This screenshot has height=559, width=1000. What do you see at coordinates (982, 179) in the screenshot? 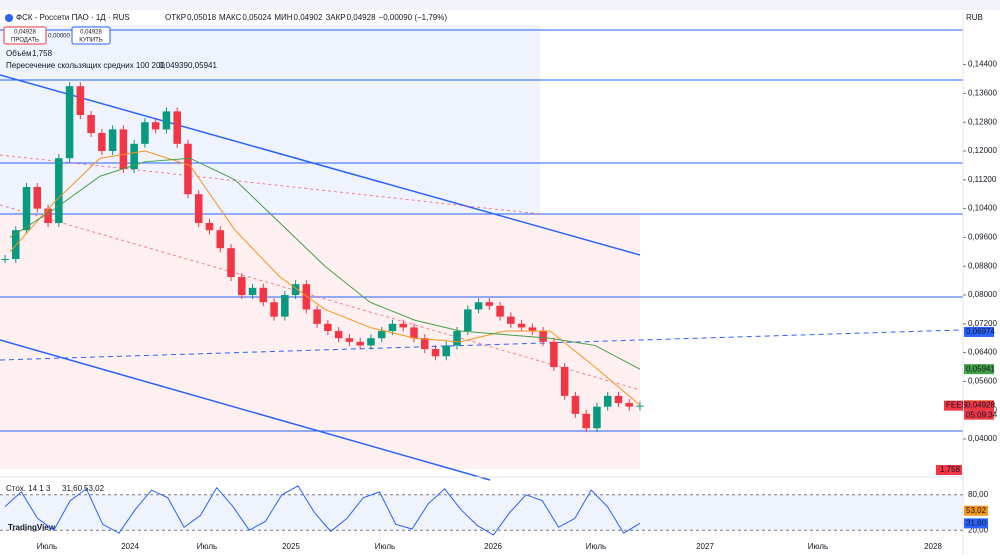
I see `y-tick-label: 0,11200` at bounding box center [982, 179].